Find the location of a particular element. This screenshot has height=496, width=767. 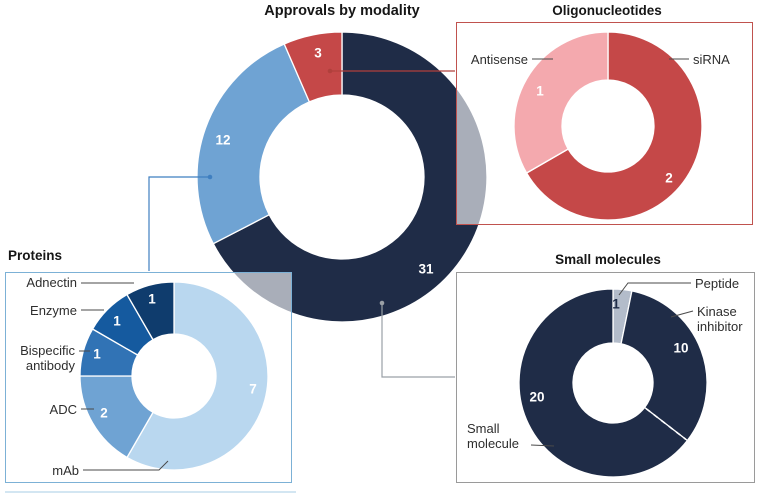

proteins-connector is located at coordinates (179, 223).